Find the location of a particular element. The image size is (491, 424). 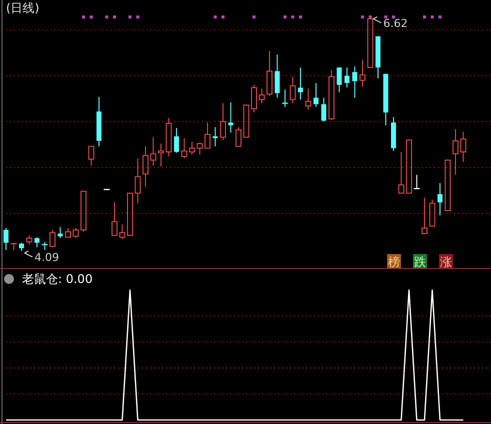

chart-title: (日线) is located at coordinates (23, 8).